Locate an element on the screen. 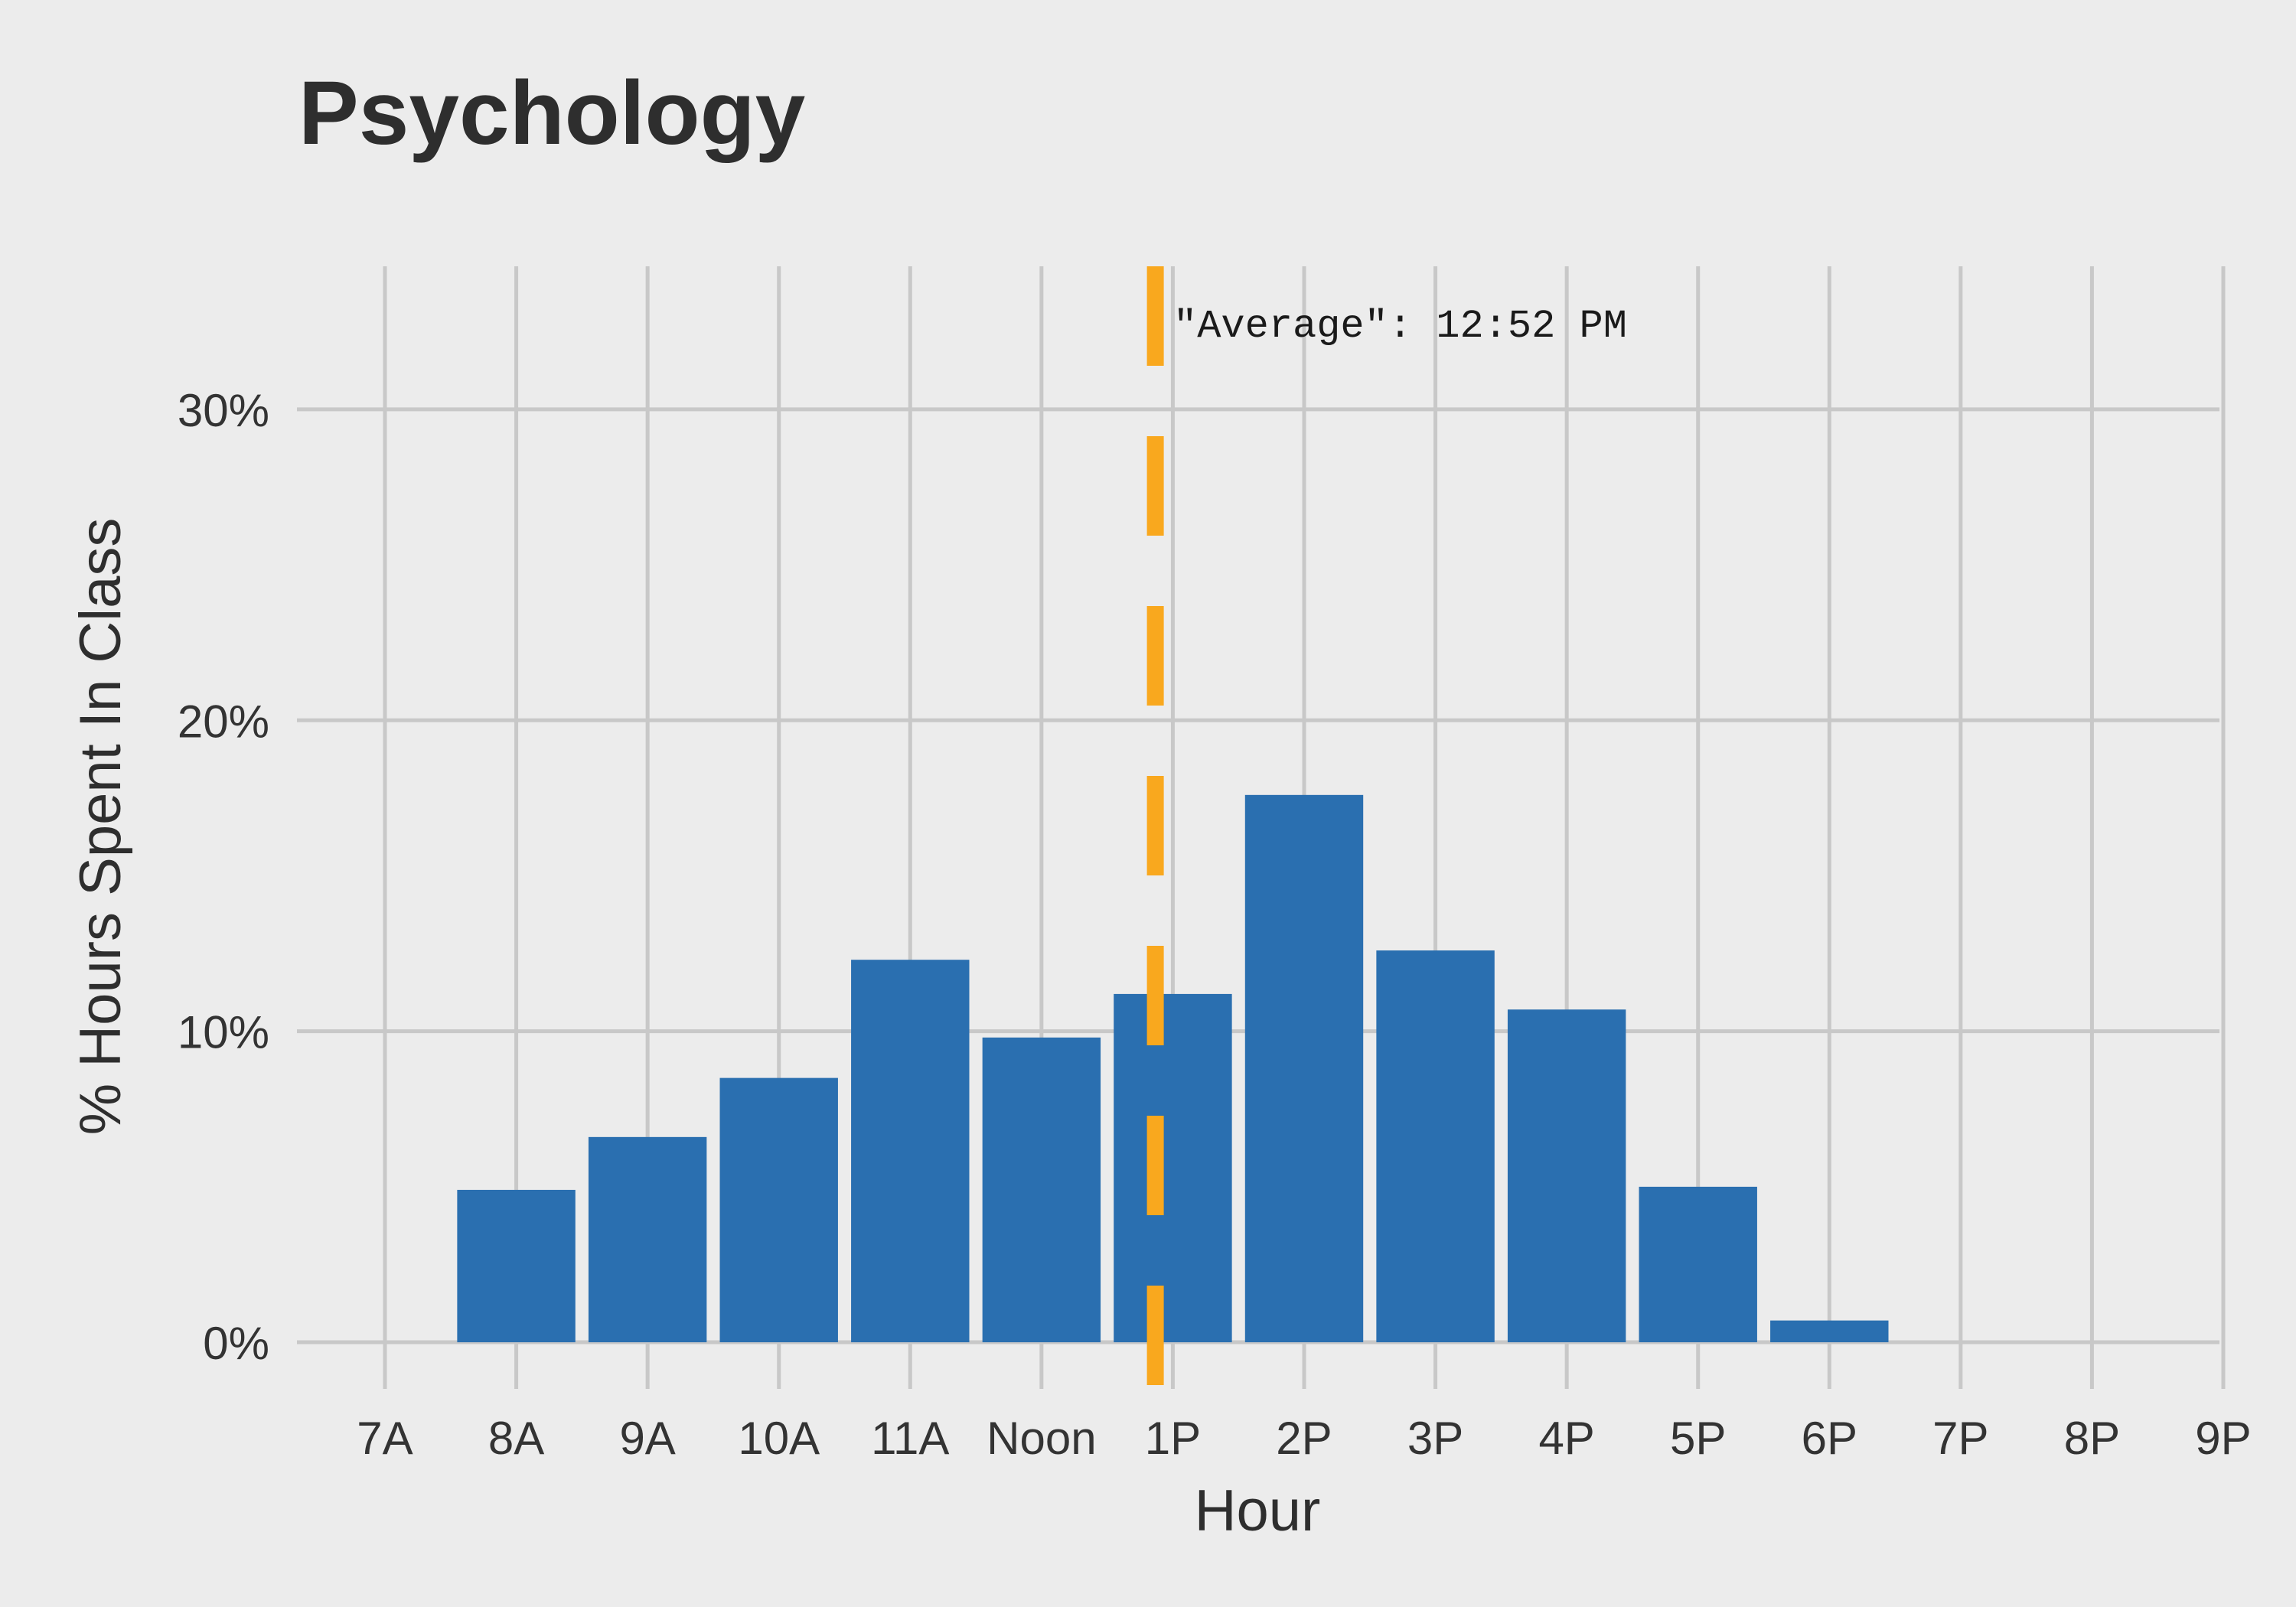 The height and width of the screenshot is (1607, 2296). bar-5p is located at coordinates (1698, 1264).